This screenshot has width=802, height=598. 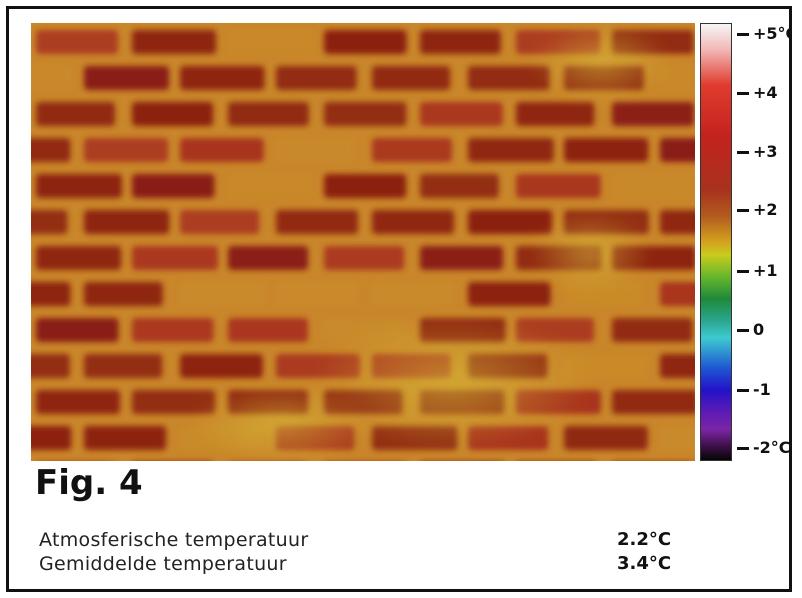 What do you see at coordinates (765, 92) in the screenshot?
I see `scale-label: +4` at bounding box center [765, 92].